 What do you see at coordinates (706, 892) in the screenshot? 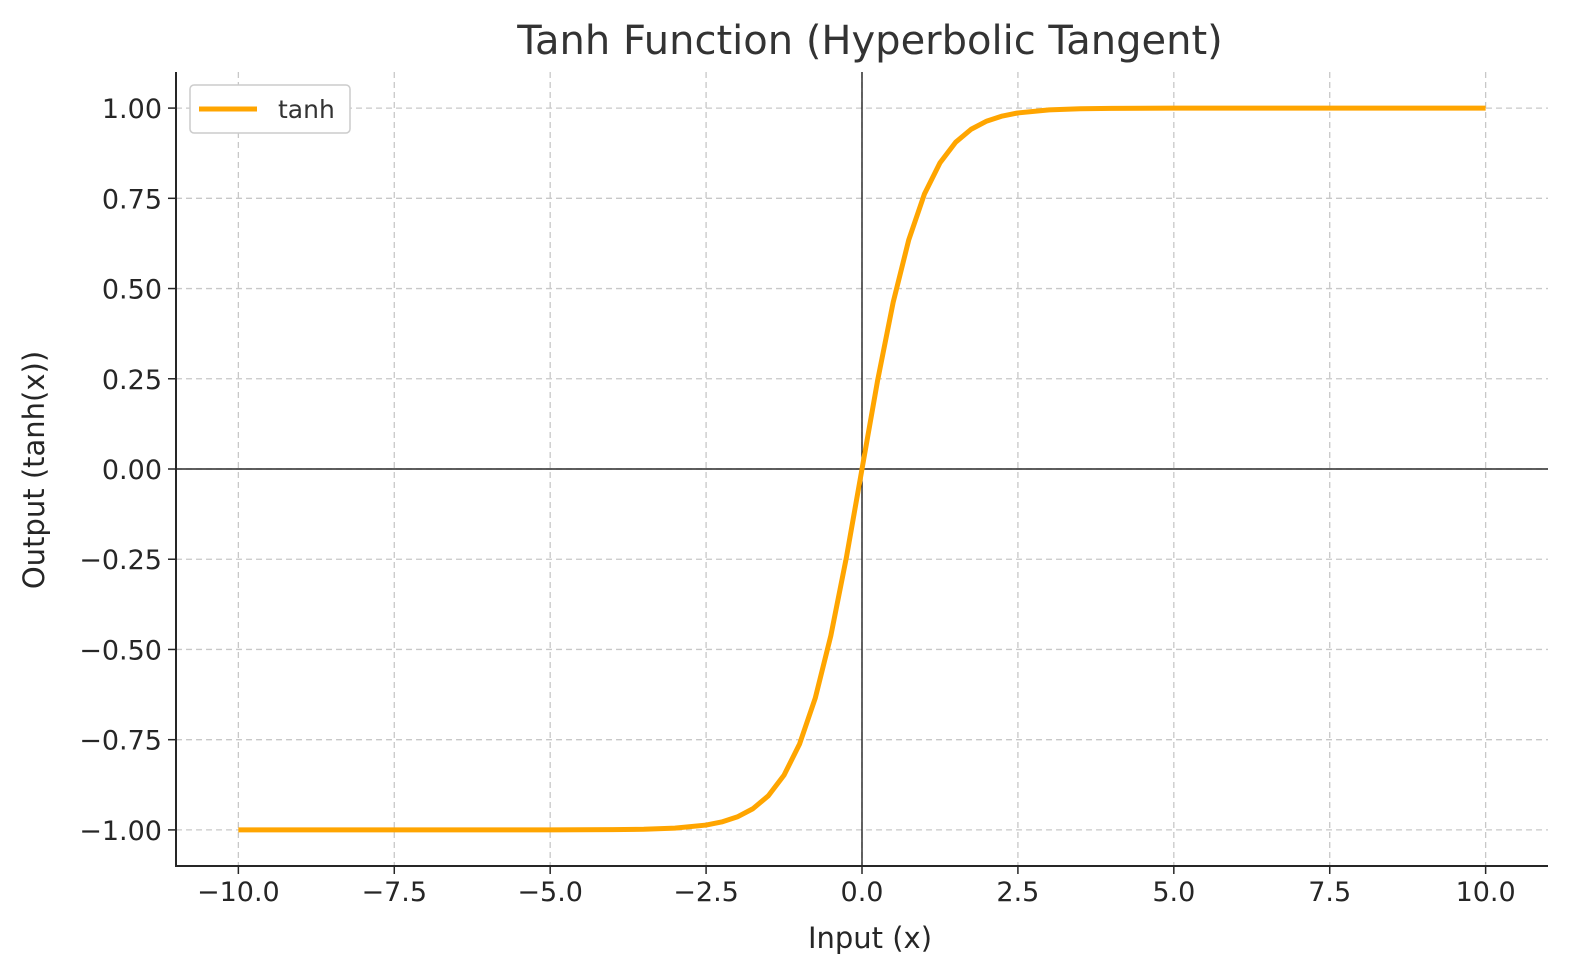
I see `x-tick-label: −2.5` at bounding box center [706, 892].